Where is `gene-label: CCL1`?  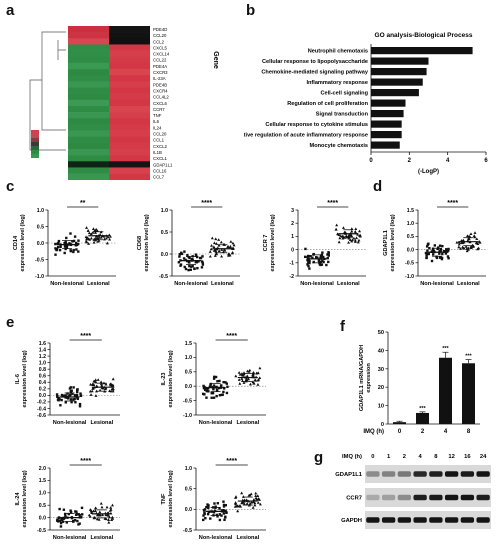 gene-label: CCL1 is located at coordinates (159, 140).